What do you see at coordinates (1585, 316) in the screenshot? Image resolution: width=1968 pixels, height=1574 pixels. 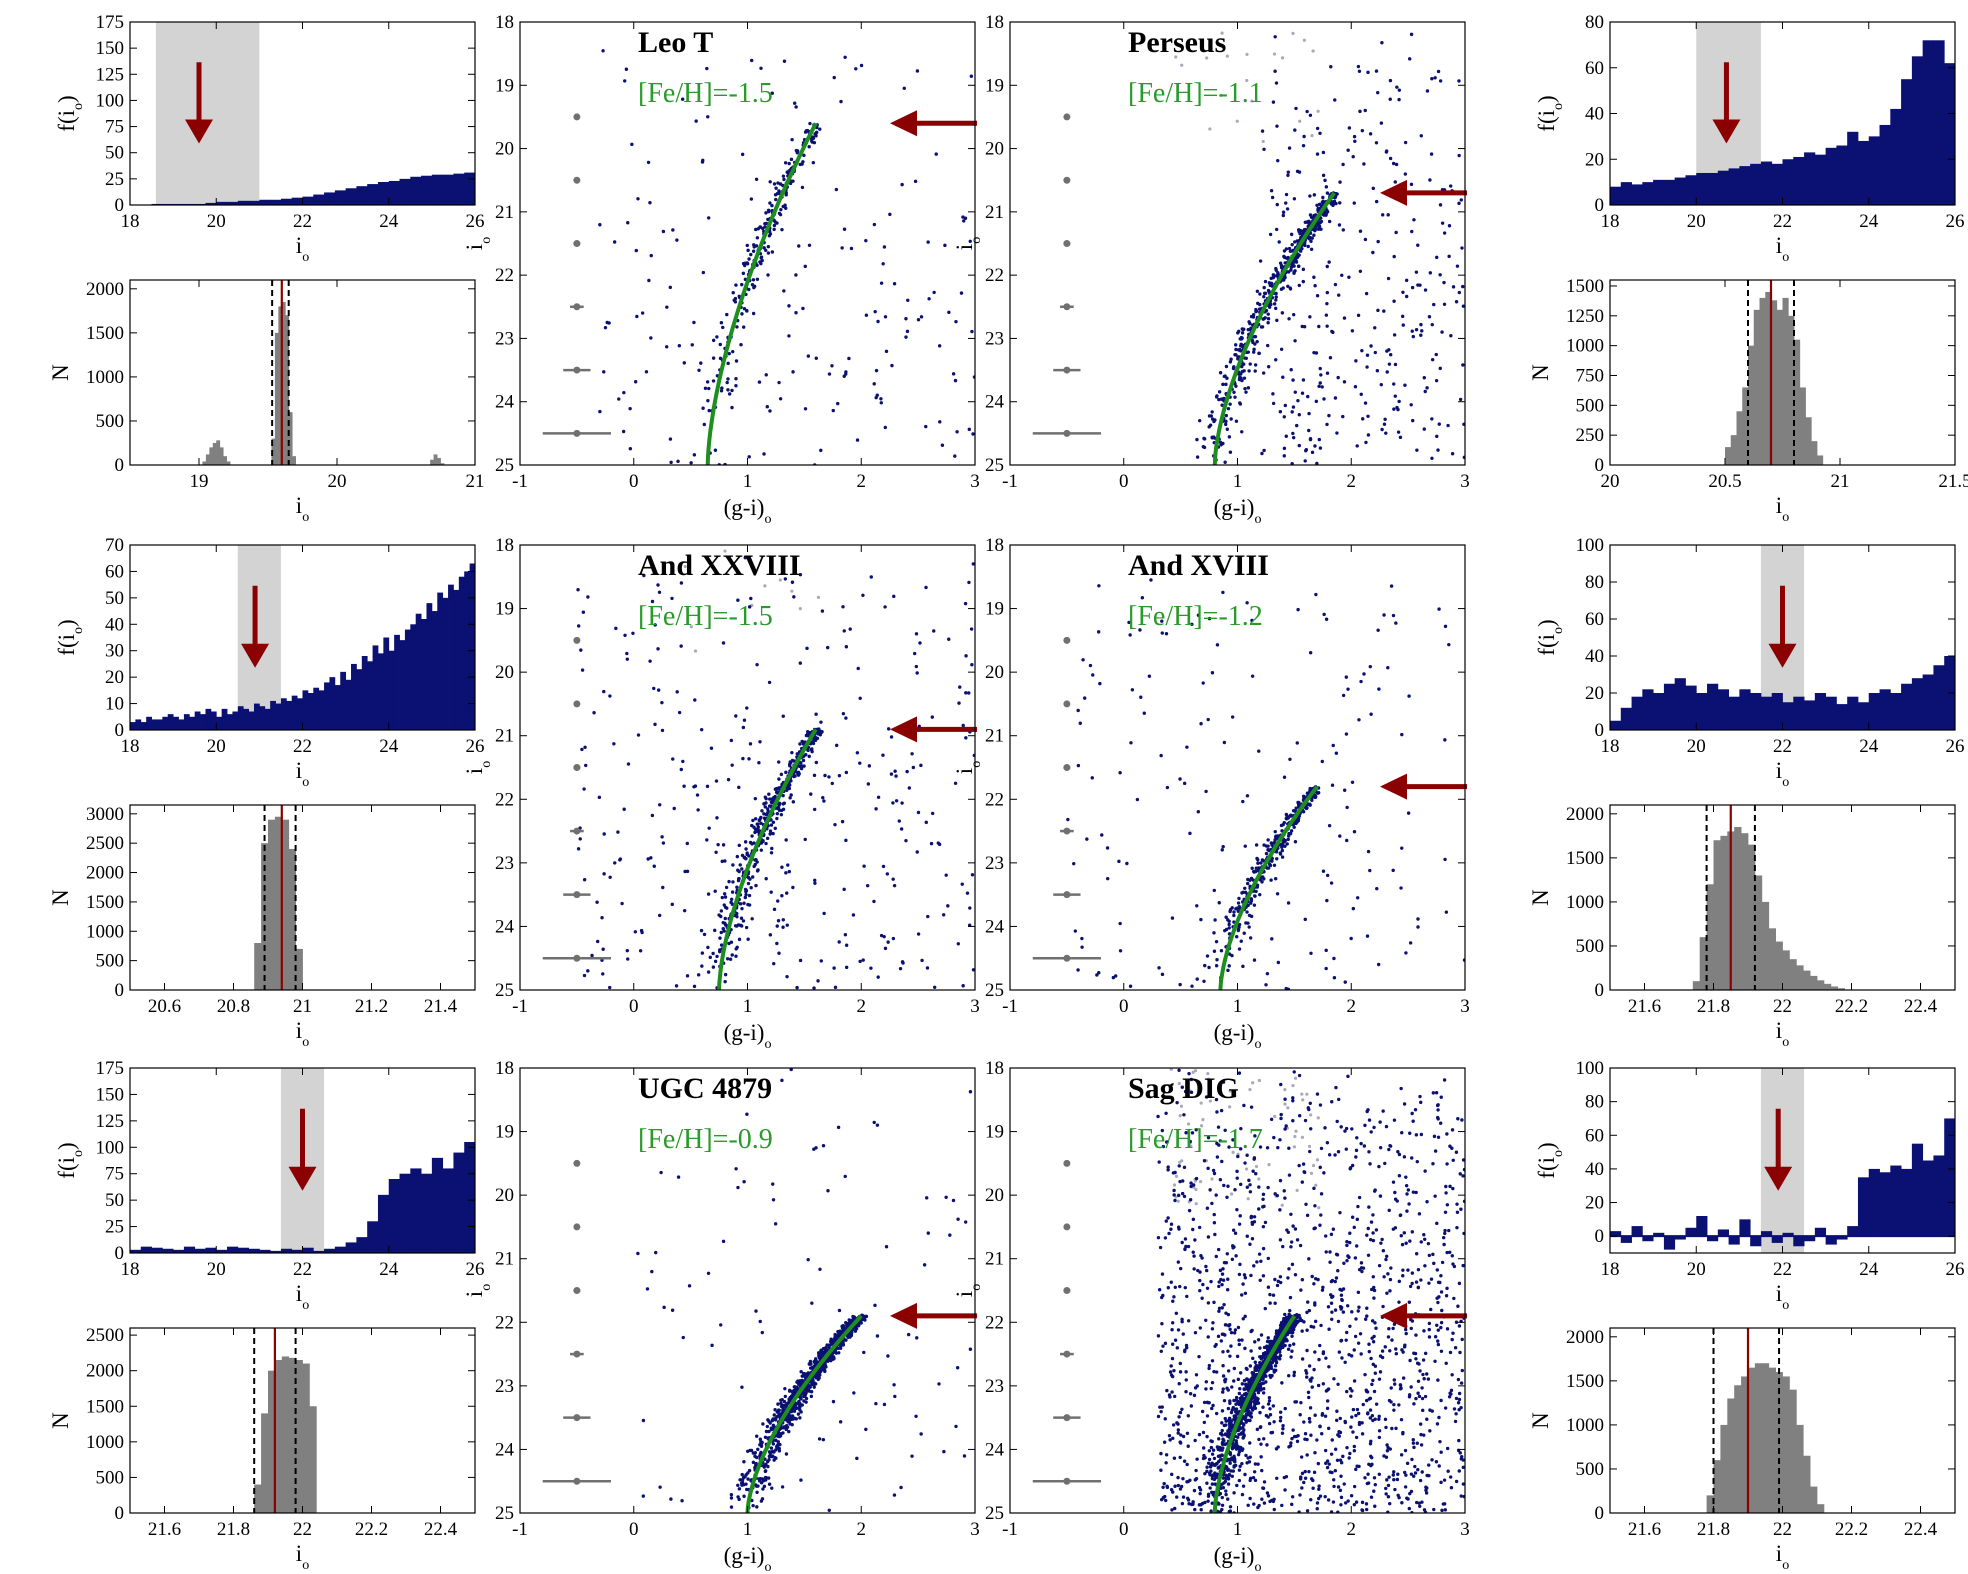 I see `y-tick-label: 1250` at bounding box center [1585, 316].